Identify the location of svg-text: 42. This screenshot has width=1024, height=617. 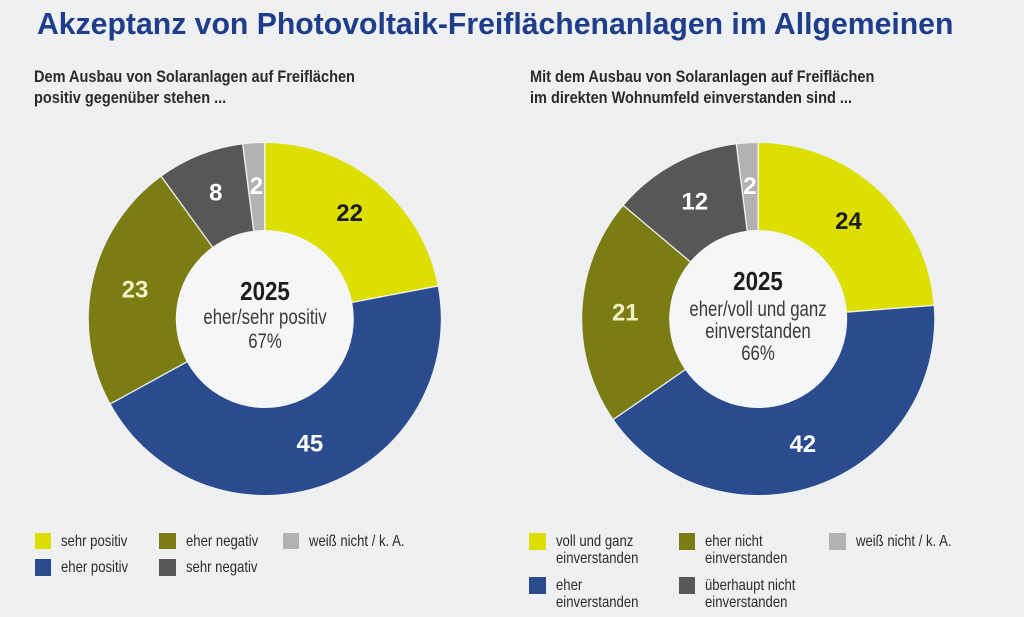
(802, 444).